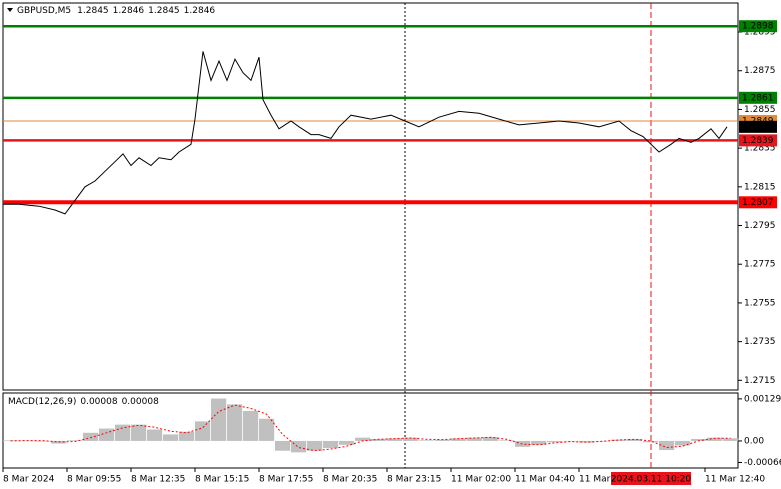  I want to click on y-tick-label: 1.2815, so click(760, 187).